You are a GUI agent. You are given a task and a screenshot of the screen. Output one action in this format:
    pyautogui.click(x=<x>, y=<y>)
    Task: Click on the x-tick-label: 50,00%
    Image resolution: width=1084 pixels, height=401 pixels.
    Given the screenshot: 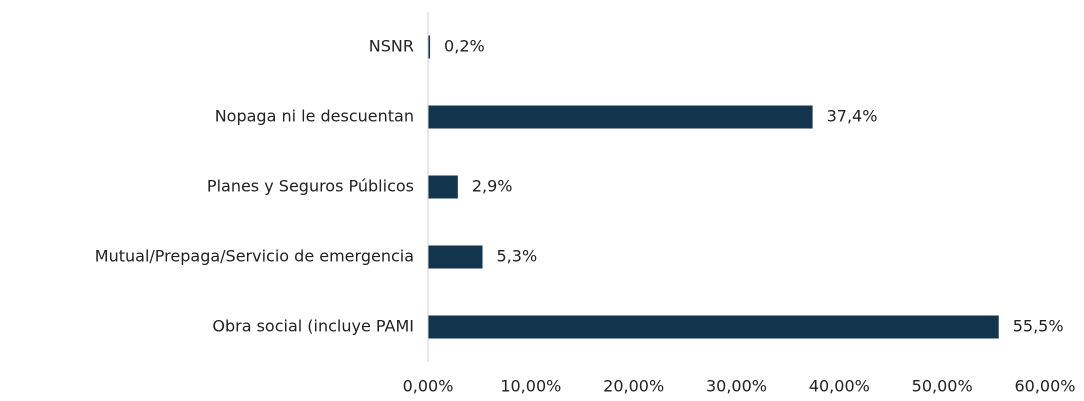 What is the action you would take?
    pyautogui.click(x=942, y=386)
    